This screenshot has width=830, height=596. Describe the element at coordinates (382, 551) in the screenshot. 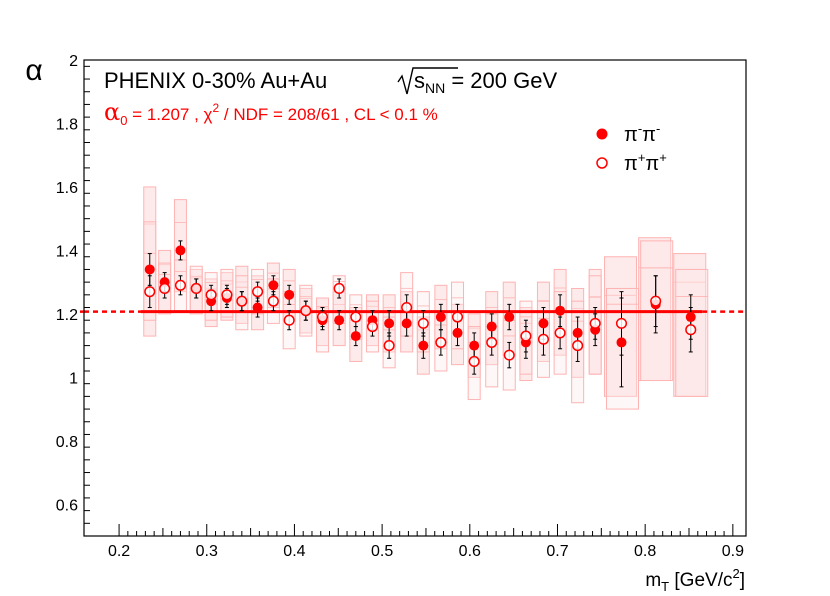

I see `x-tick-label: 0.5` at that location.